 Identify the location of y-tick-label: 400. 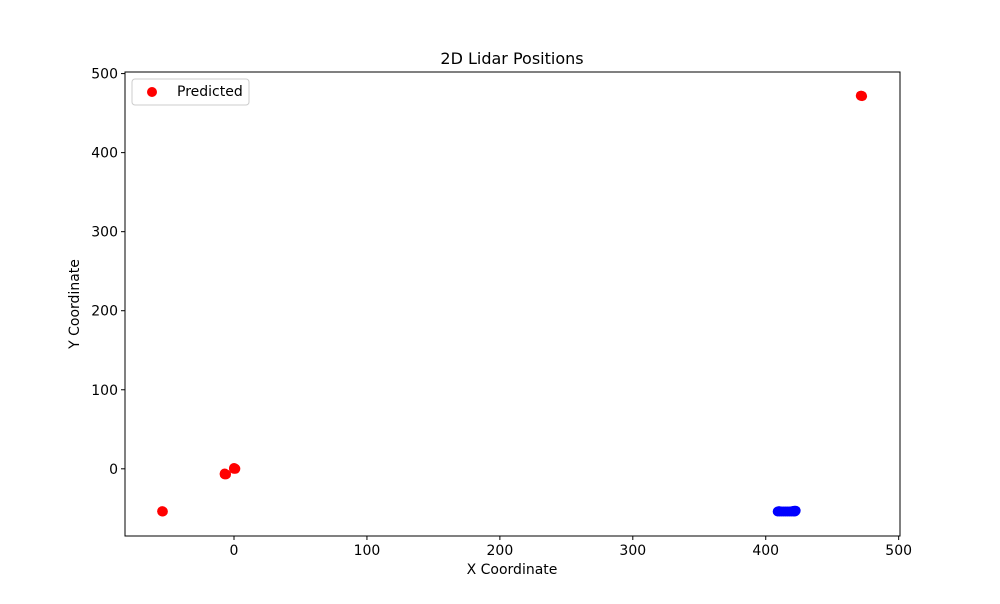
(104, 154).